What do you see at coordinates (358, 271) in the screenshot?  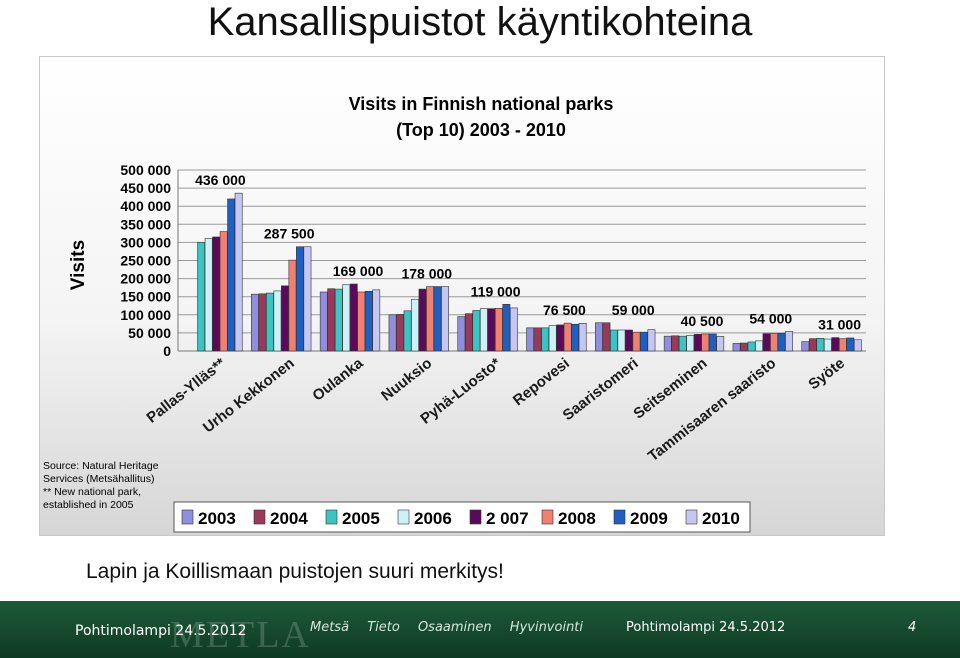 I see `data-label: 169 000` at bounding box center [358, 271].